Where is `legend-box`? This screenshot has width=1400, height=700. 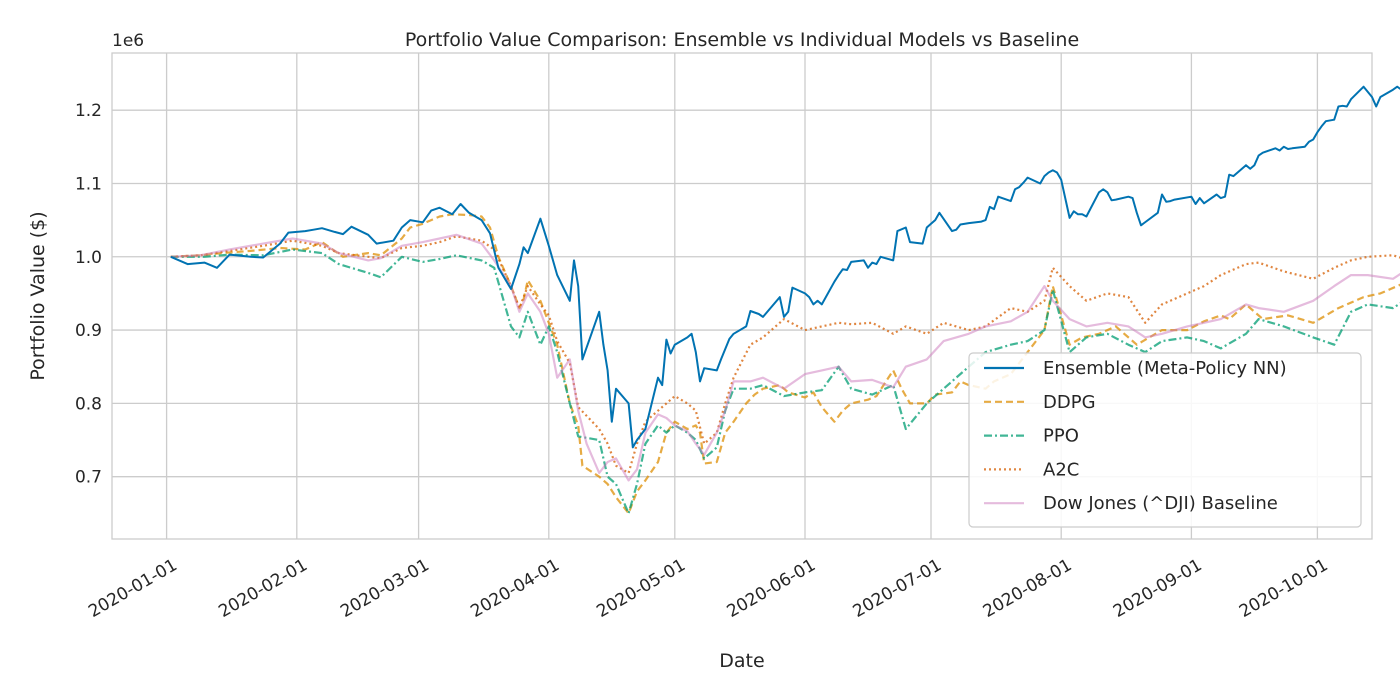 legend-box is located at coordinates (1165, 440).